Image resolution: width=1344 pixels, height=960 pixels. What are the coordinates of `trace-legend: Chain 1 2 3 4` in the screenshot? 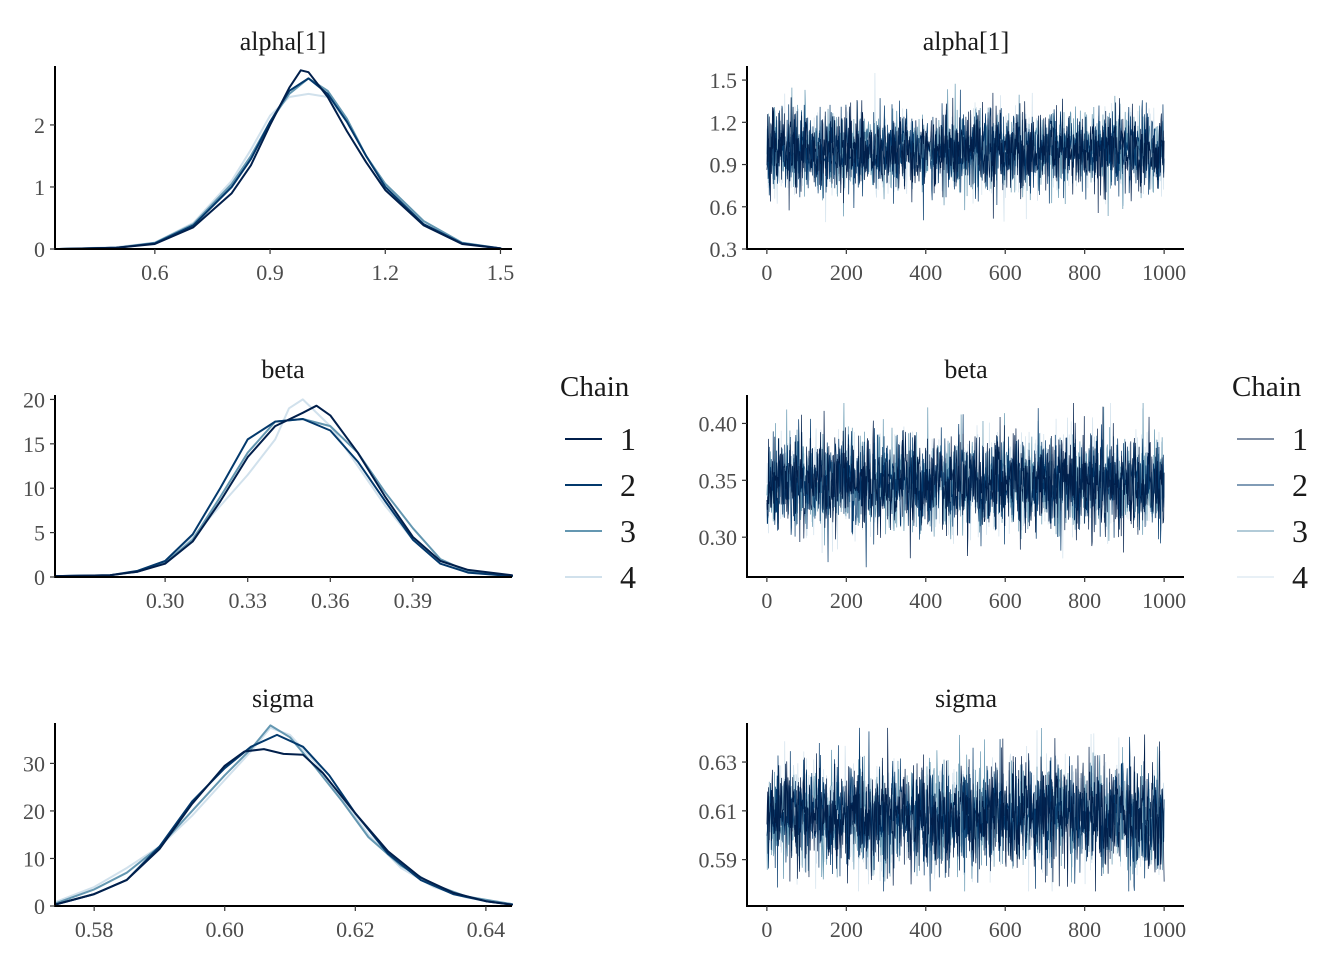 It's located at (1270, 483).